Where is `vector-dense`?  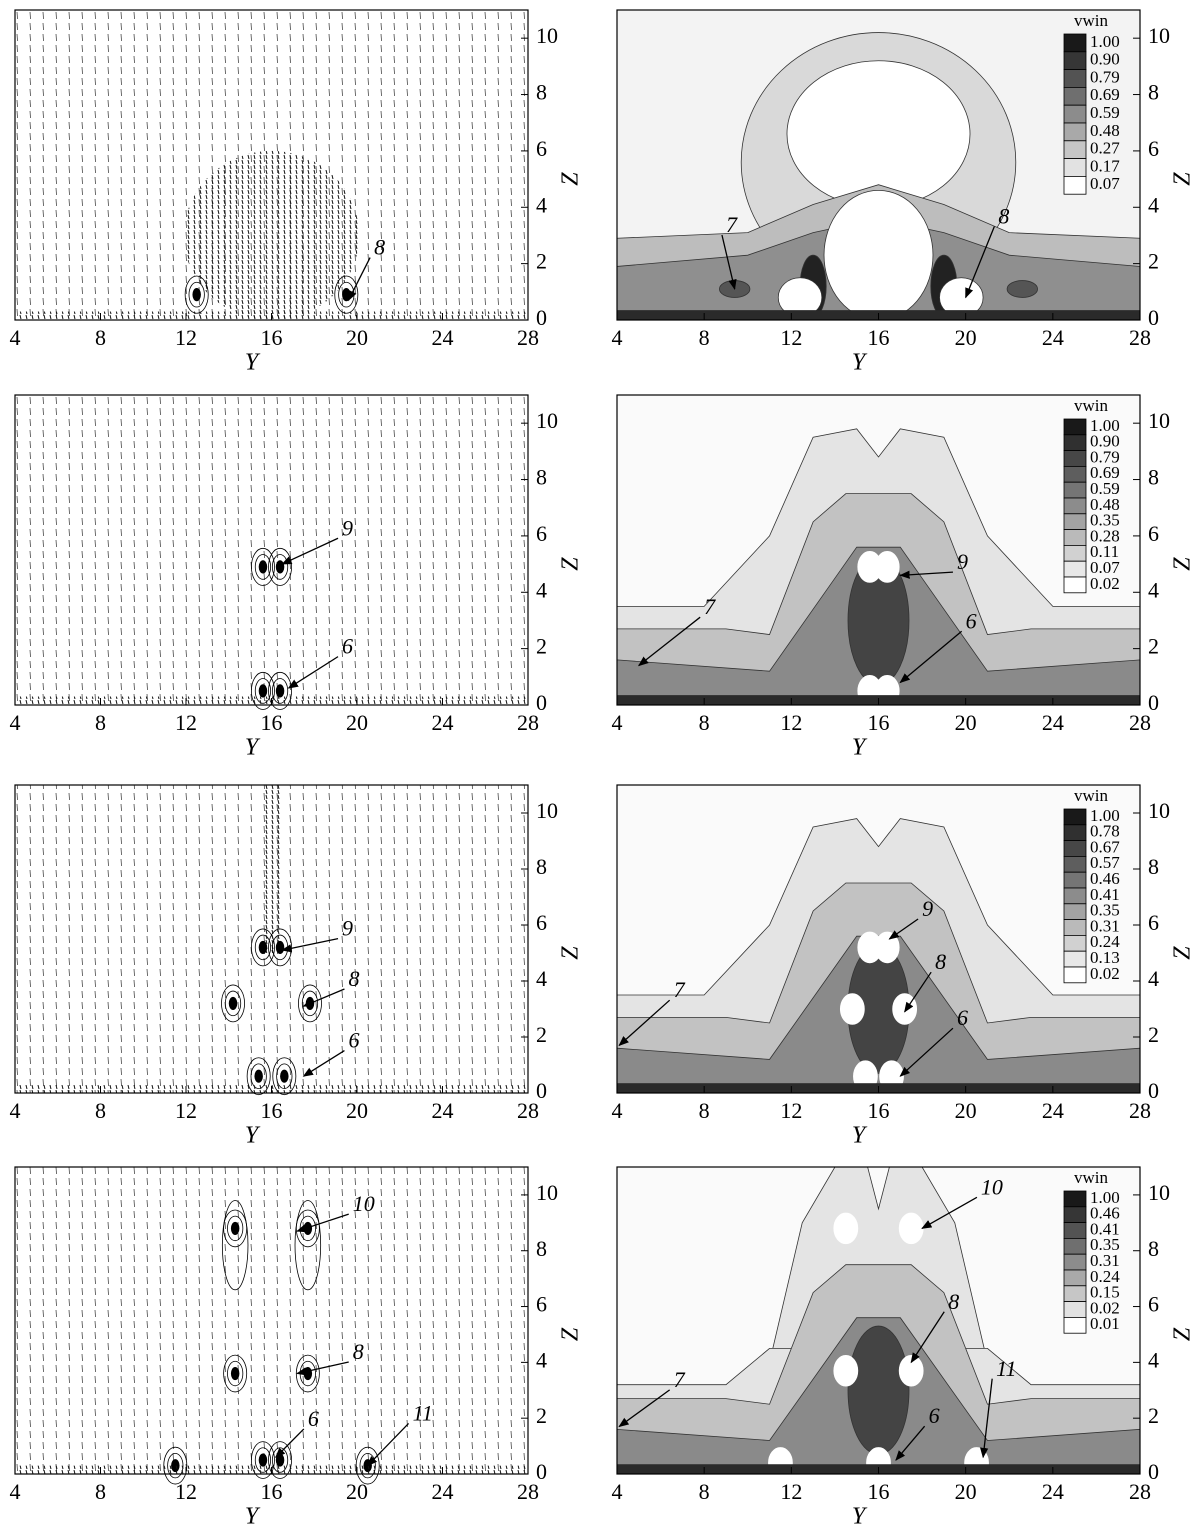 vector-dense is located at coordinates (271, 235).